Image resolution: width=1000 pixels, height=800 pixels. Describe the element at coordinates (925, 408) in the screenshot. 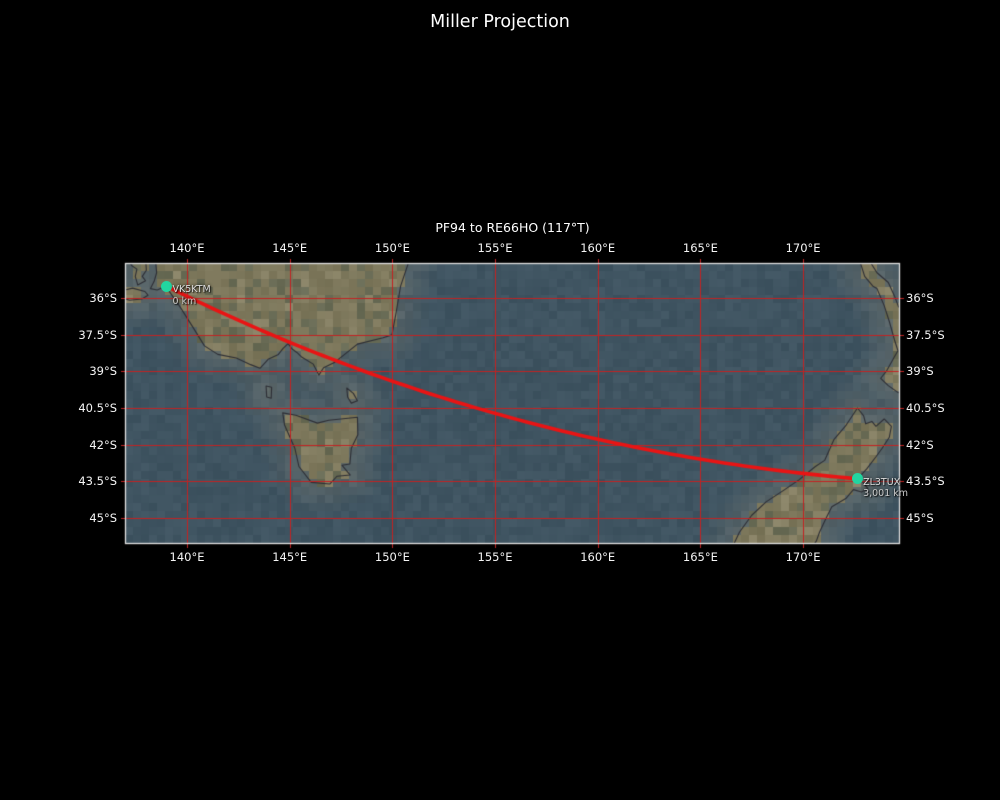

I see `lat-tick-label-right: 40.5°S` at that location.